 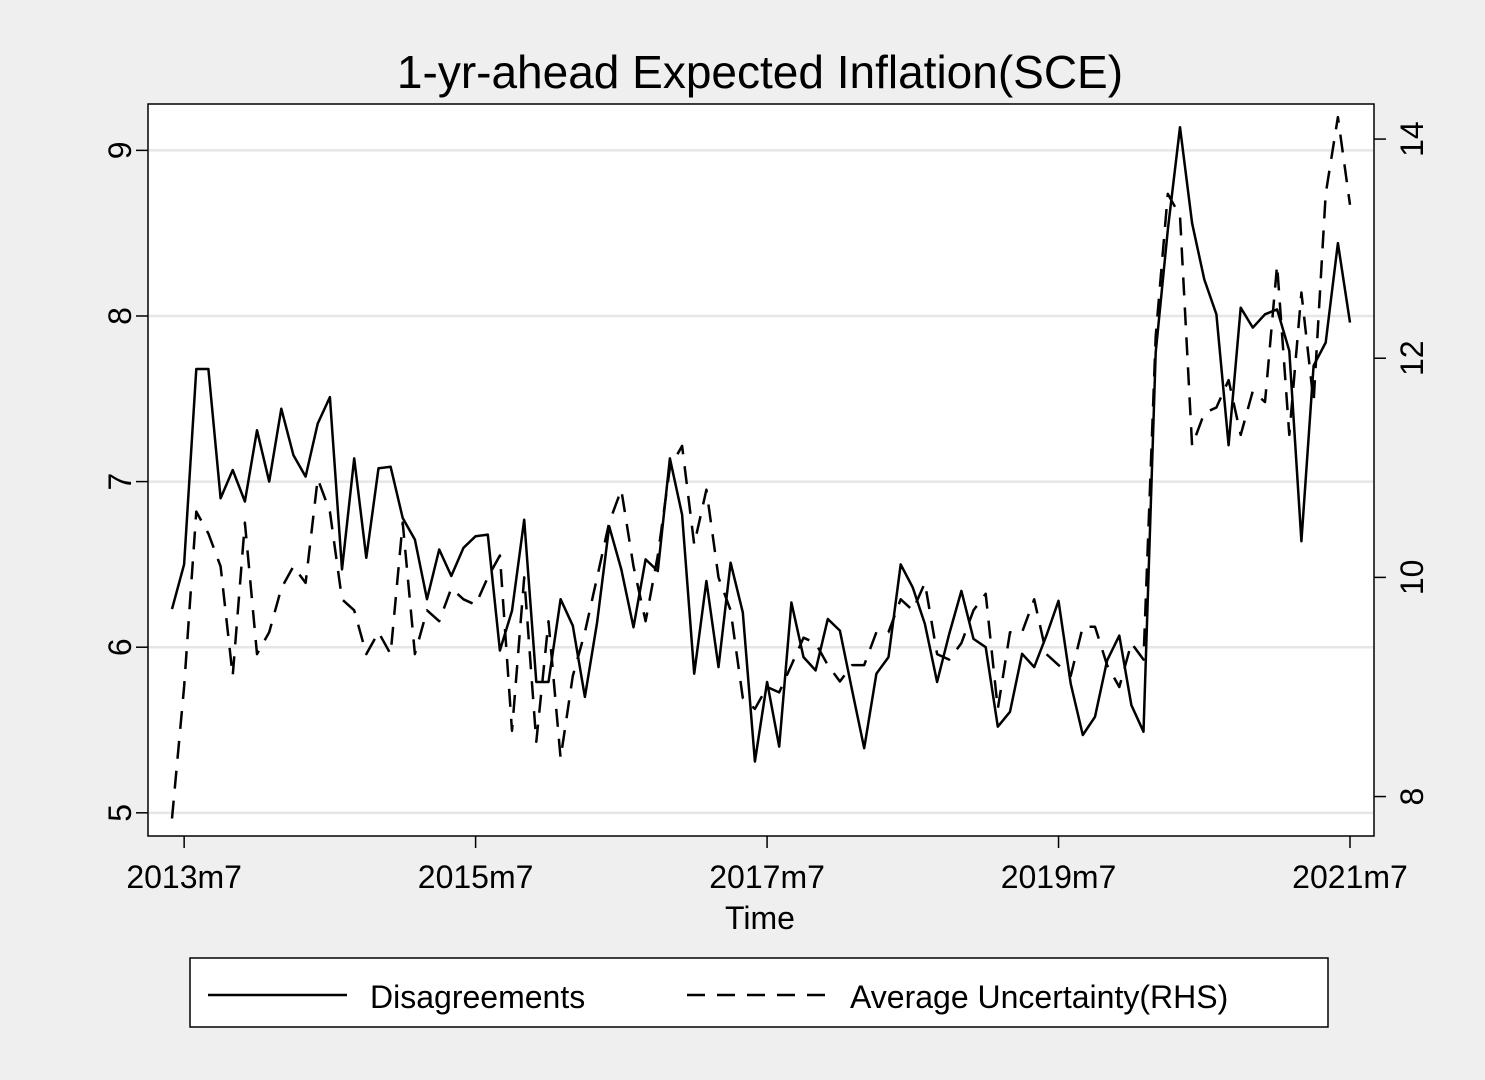 I want to click on legend-box, so click(x=759, y=992).